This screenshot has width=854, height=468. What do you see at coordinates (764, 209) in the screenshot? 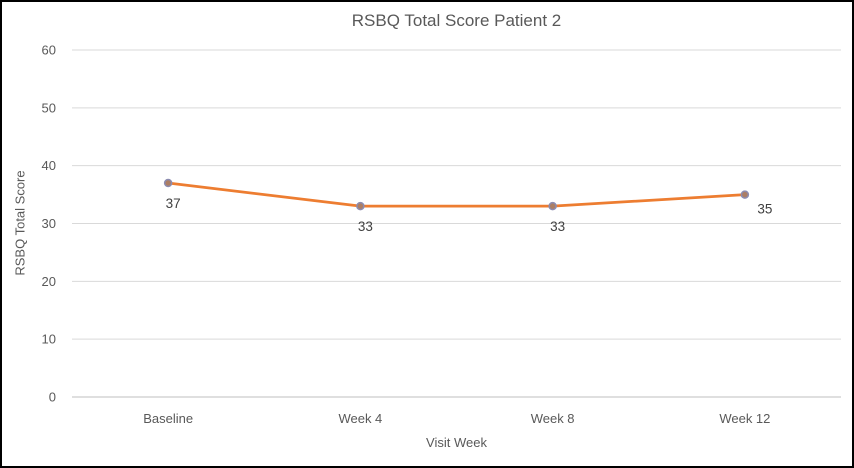
I see `data-point-label: 35` at bounding box center [764, 209].